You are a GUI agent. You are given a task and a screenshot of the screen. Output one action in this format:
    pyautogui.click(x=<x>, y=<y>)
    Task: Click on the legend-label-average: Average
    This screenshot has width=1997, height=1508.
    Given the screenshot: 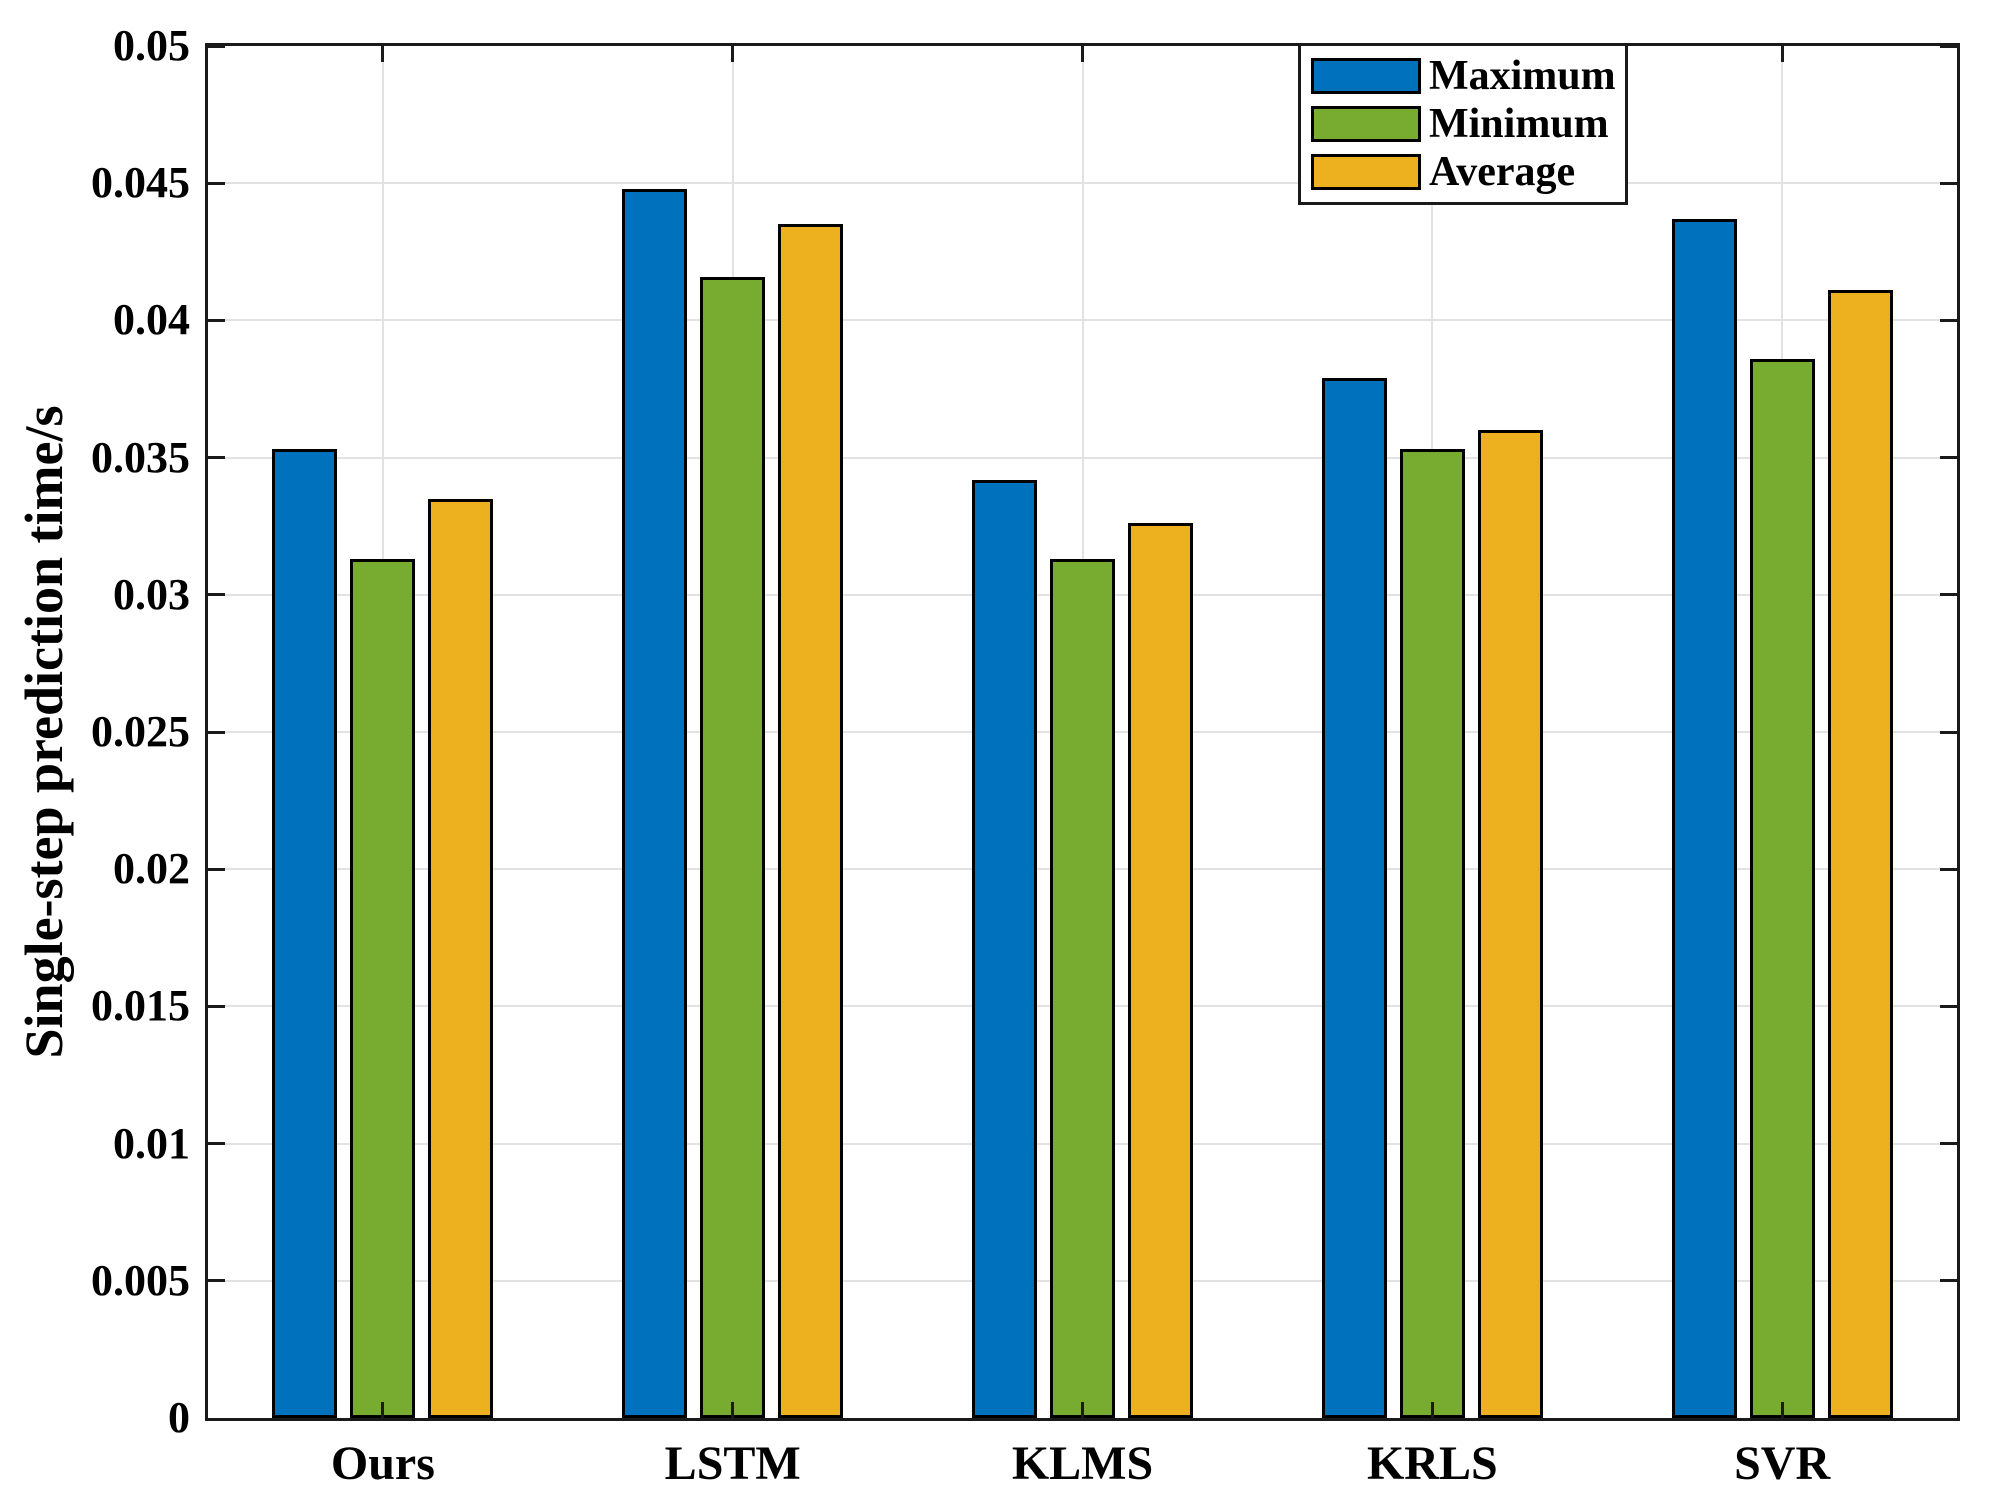 What is the action you would take?
    pyautogui.click(x=1502, y=172)
    